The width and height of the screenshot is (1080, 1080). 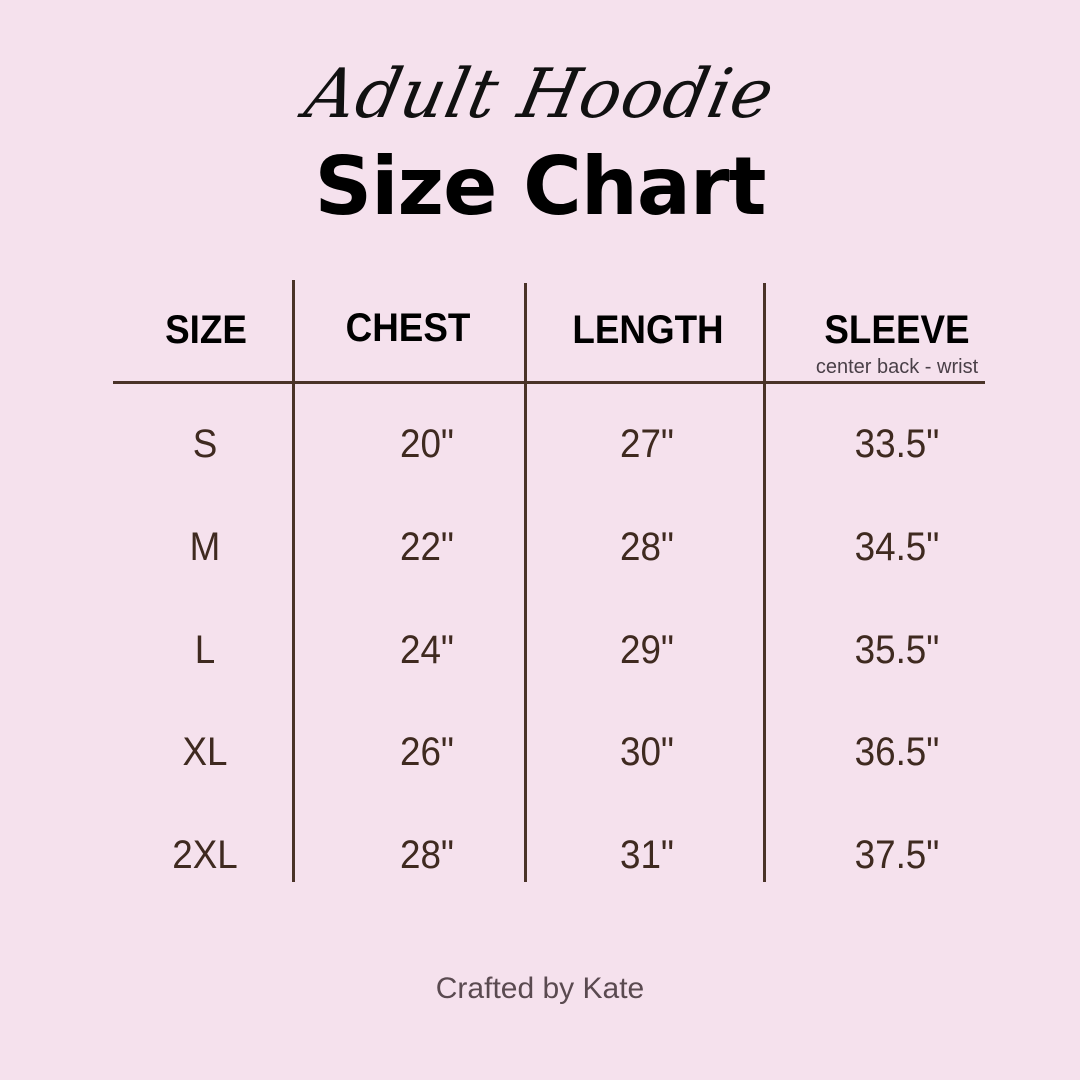 What do you see at coordinates (205, 547) in the screenshot?
I see `cell-size: M` at bounding box center [205, 547].